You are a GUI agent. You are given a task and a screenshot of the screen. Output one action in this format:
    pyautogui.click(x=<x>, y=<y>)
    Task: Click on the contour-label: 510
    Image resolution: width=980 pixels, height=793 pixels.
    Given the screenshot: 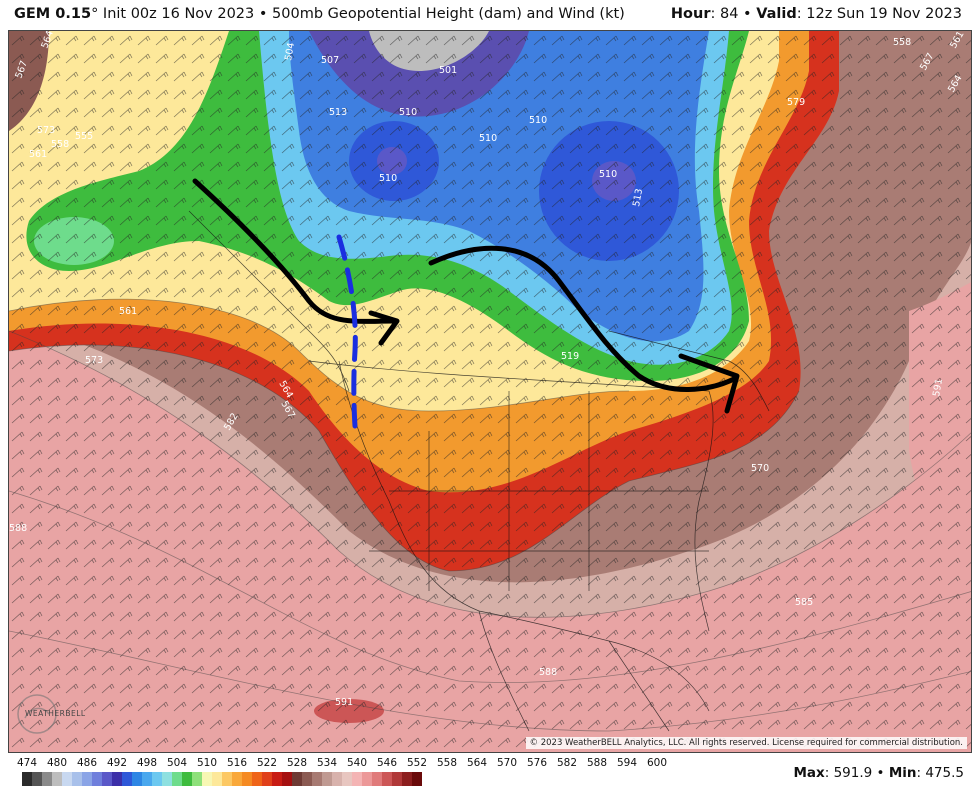 What is the action you would take?
    pyautogui.click(x=488, y=138)
    